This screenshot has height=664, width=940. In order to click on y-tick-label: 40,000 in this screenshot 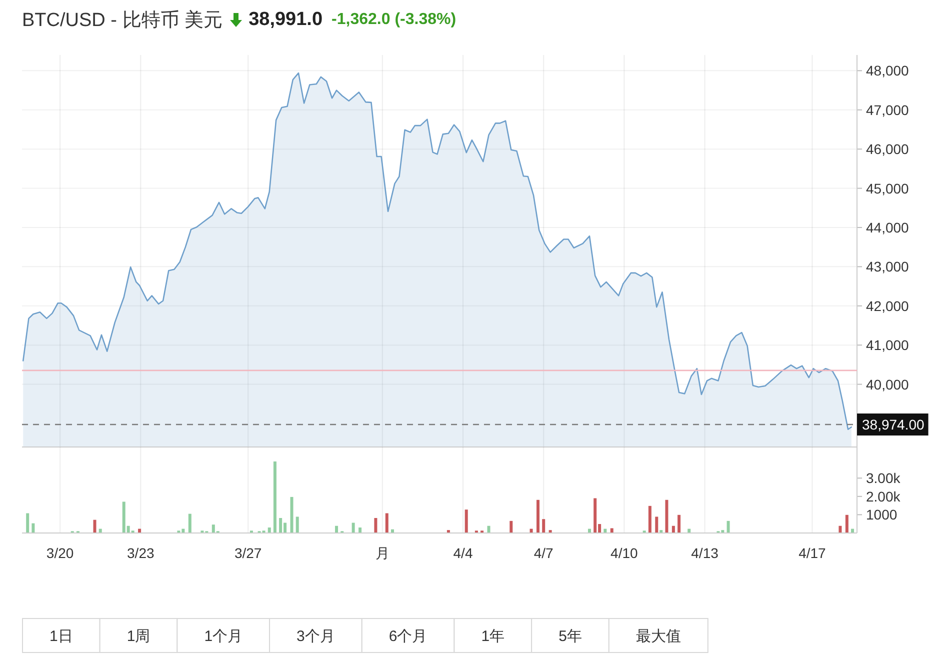, I will do `click(888, 384)`.